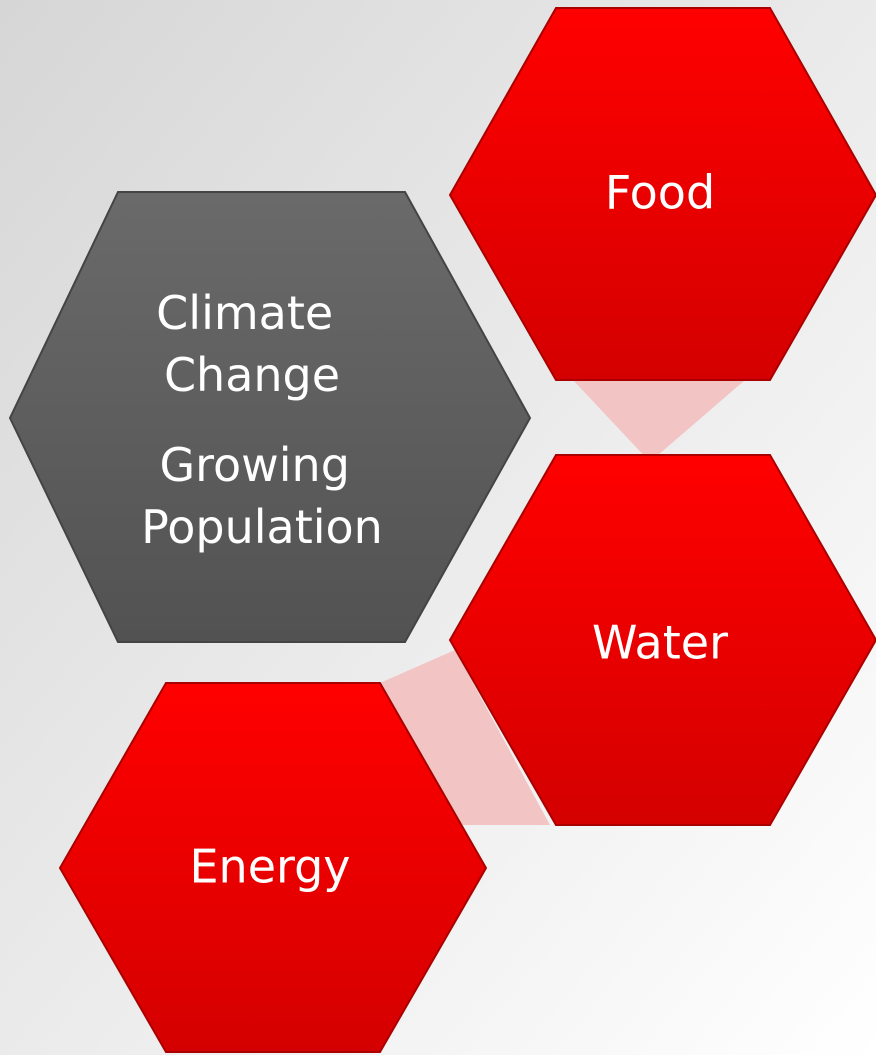 The height and width of the screenshot is (1055, 876). I want to click on node-label: Growing Population, so click(262, 496).